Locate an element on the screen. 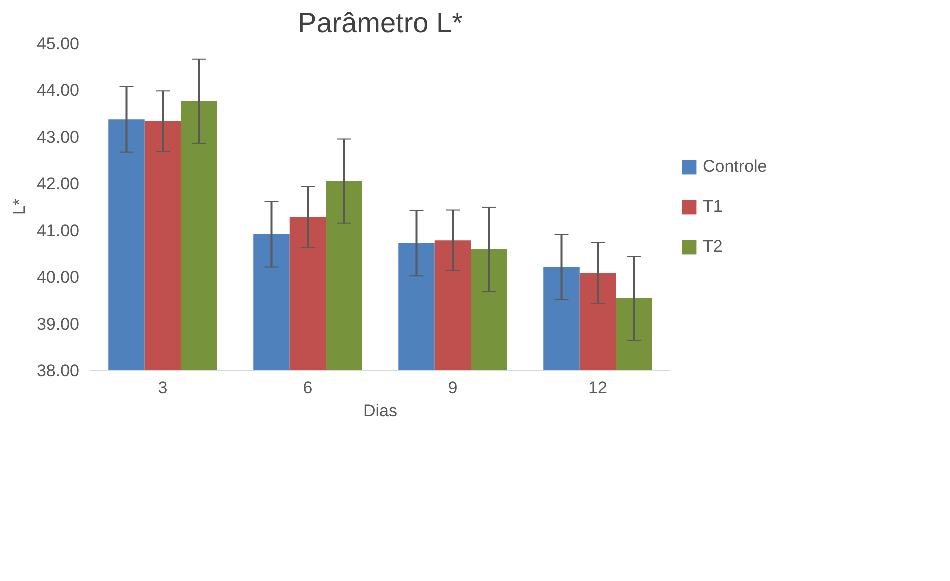 The width and height of the screenshot is (950, 581). y-tick-label: 41.00 is located at coordinates (58, 230).